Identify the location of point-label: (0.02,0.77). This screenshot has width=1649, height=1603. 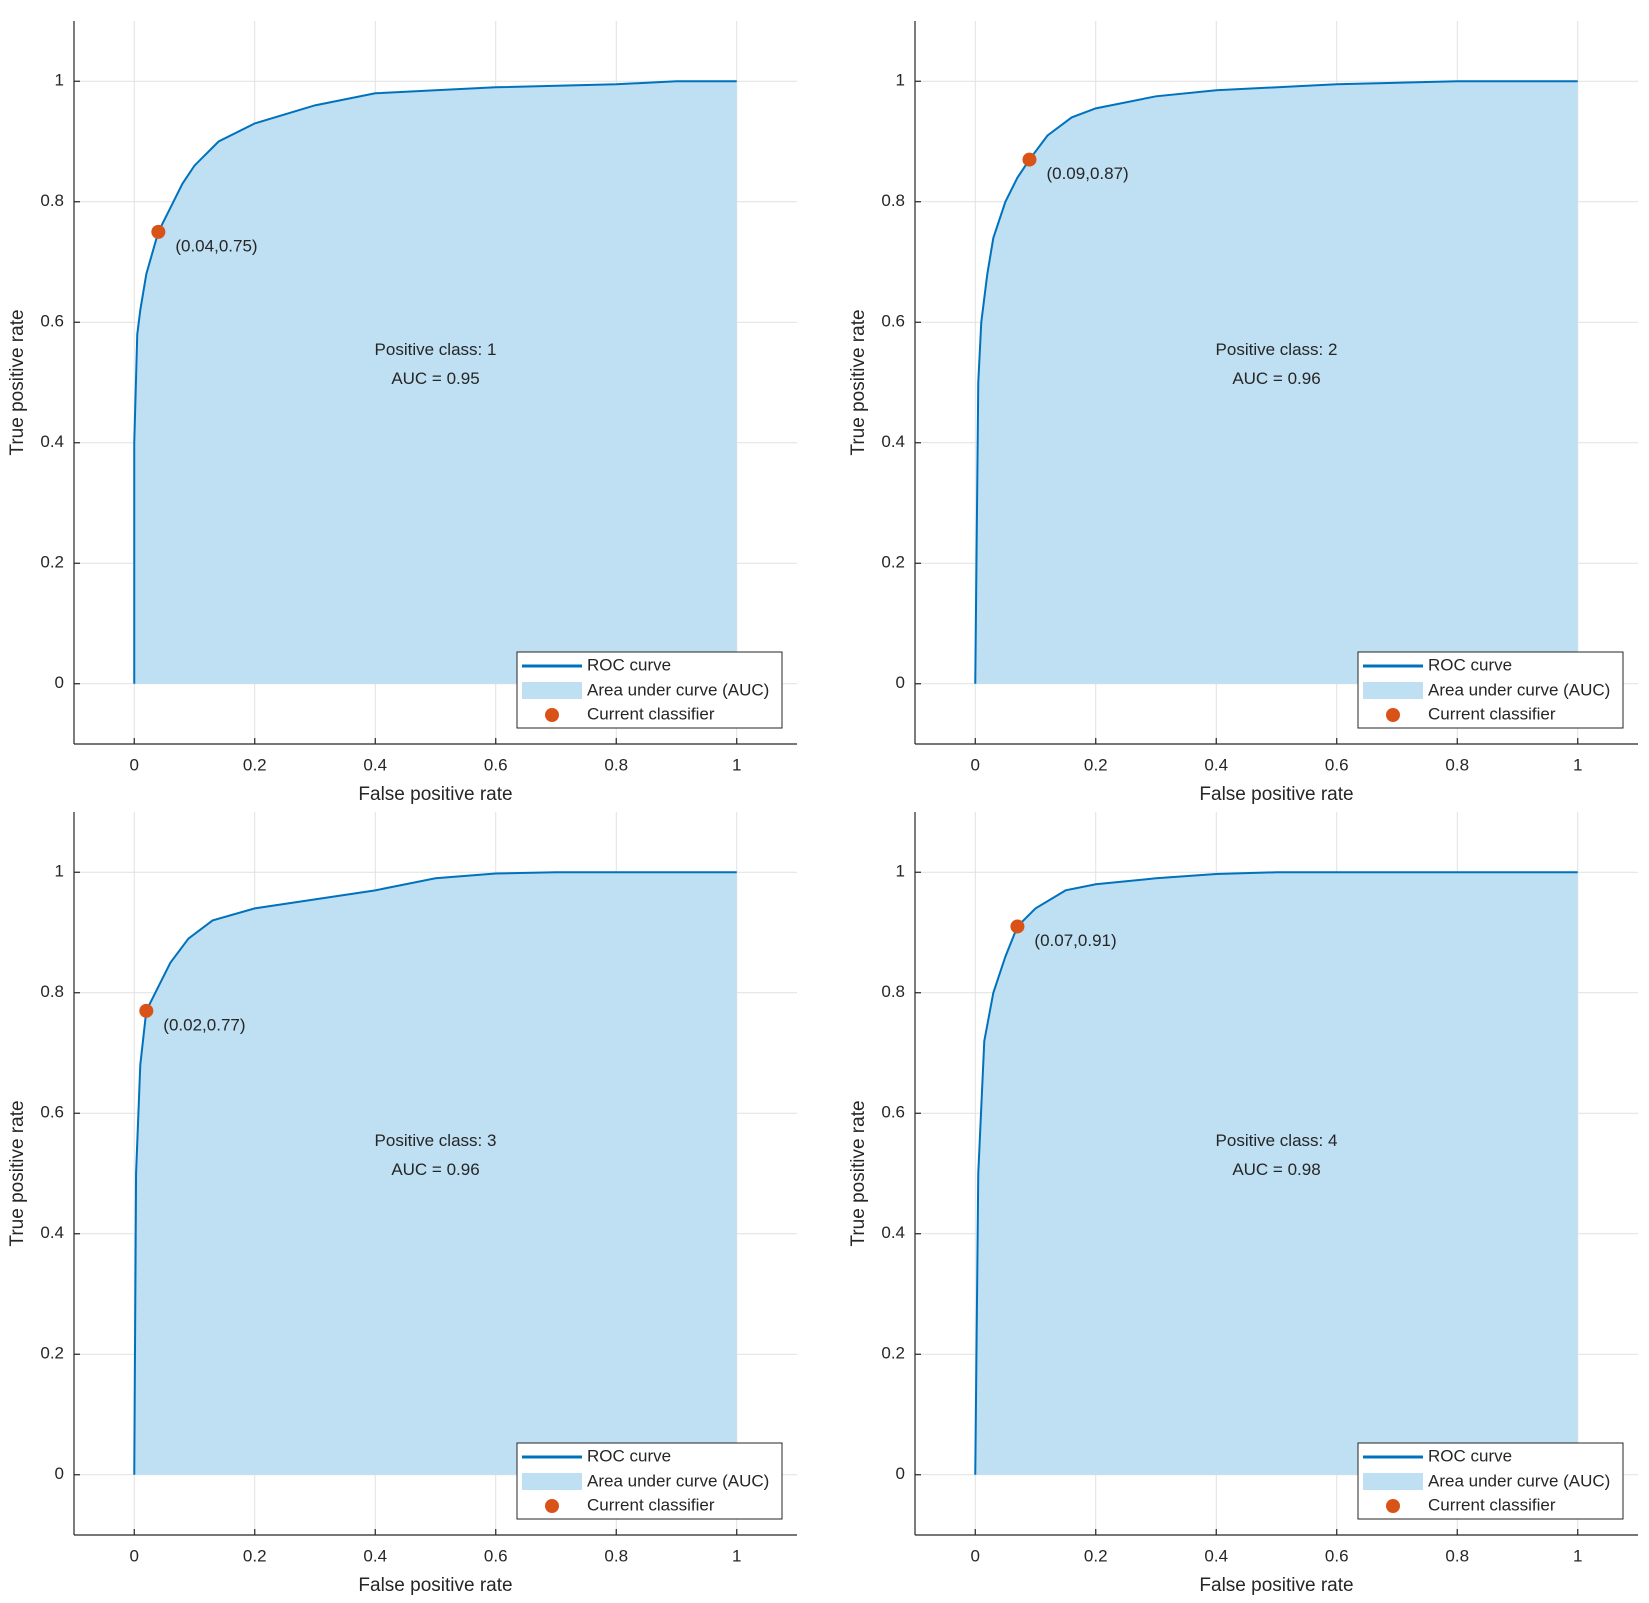
(204, 1024).